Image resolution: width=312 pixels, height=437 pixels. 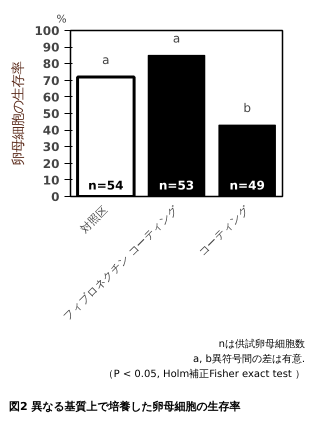 I want to click on y-tick-label: 60, so click(x=51, y=97).